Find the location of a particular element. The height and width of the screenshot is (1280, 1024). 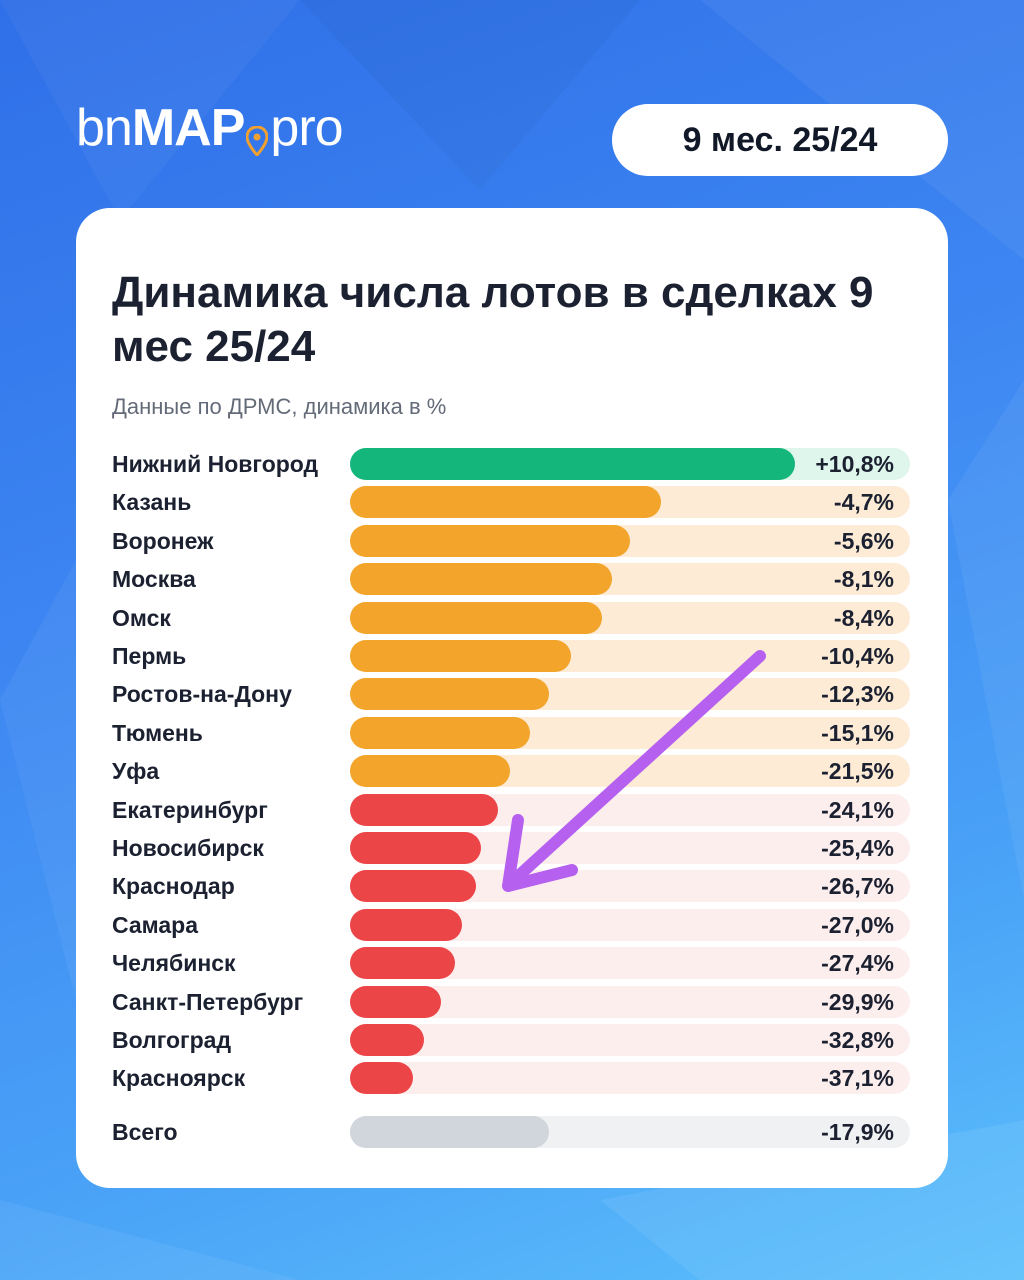

bar-label-11: Краснодар is located at coordinates (173, 886).